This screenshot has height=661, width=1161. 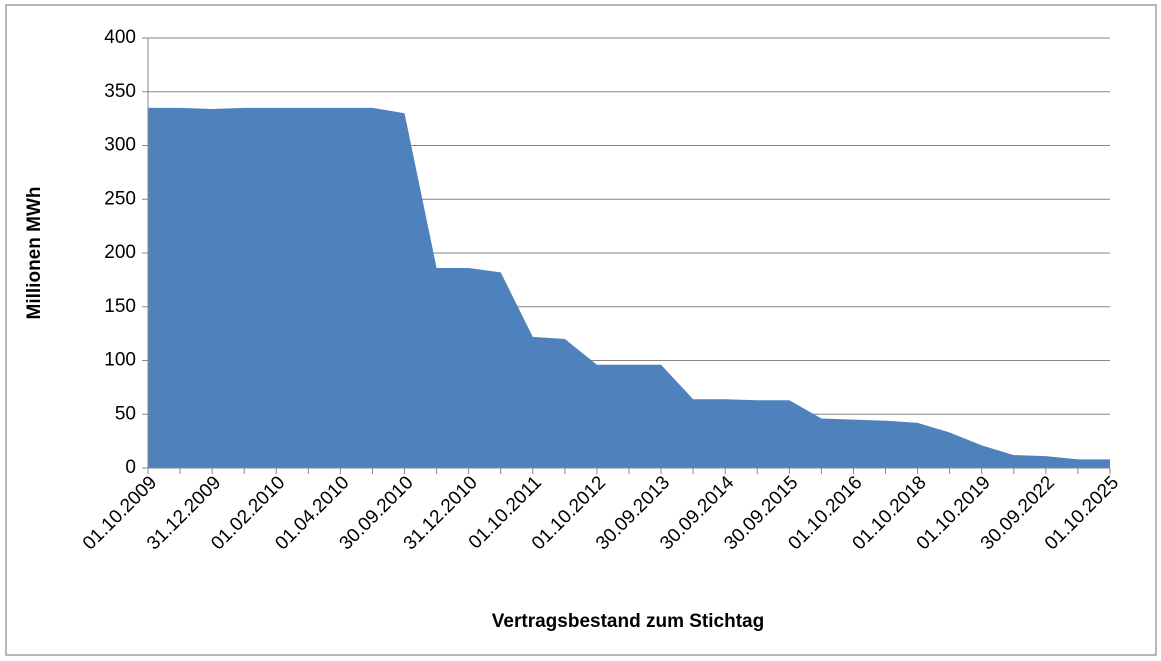 What do you see at coordinates (120, 145) in the screenshot?
I see `y-tick-label: 300` at bounding box center [120, 145].